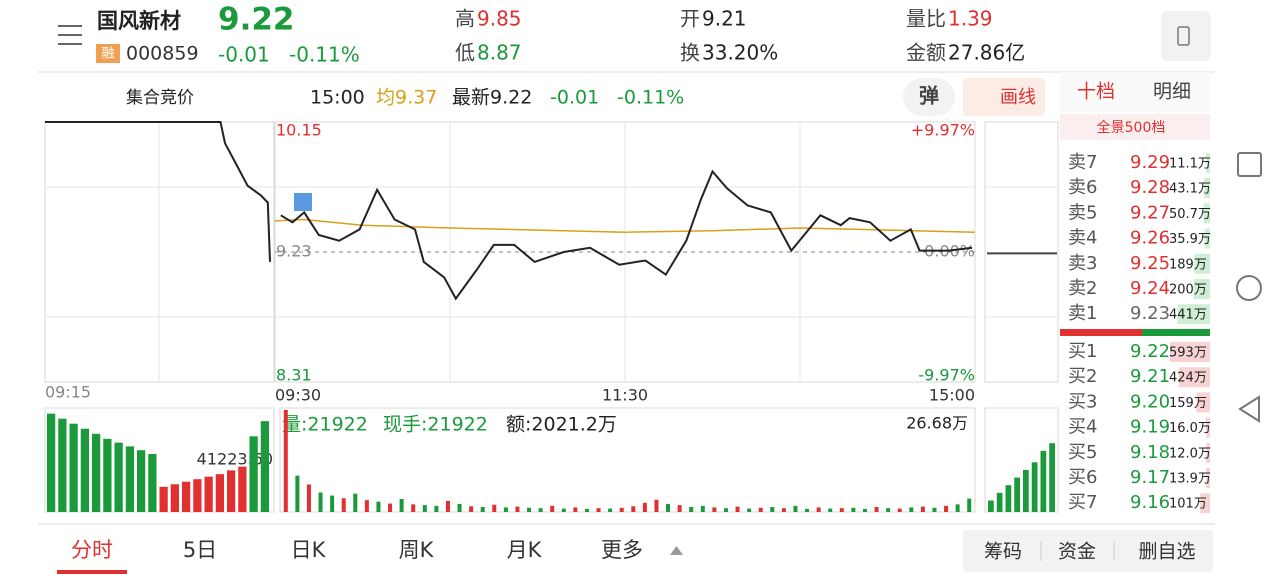  Describe the element at coordinates (1135, 92) in the screenshot. I see `book-tabs` at that location.